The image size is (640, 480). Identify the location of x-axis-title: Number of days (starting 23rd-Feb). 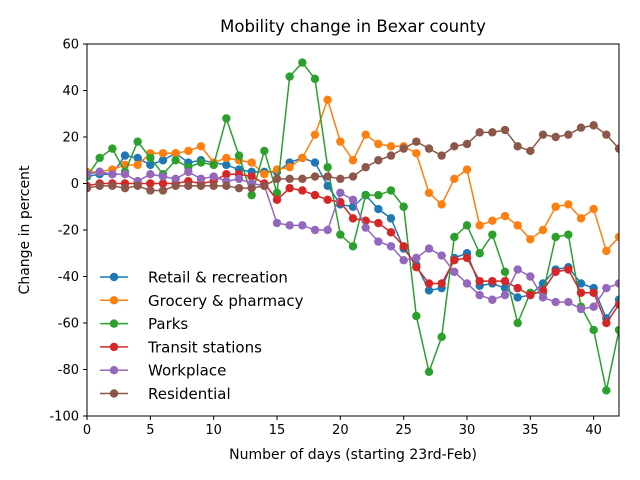
(353, 455).